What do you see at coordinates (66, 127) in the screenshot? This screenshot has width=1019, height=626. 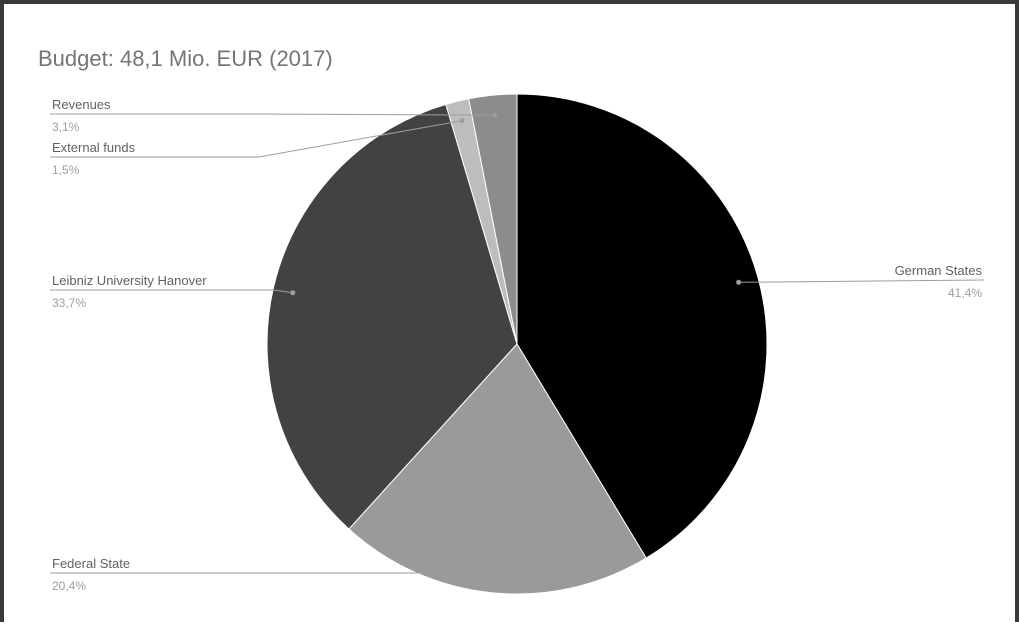 I see `slice-value-revenues: 3,1%` at bounding box center [66, 127].